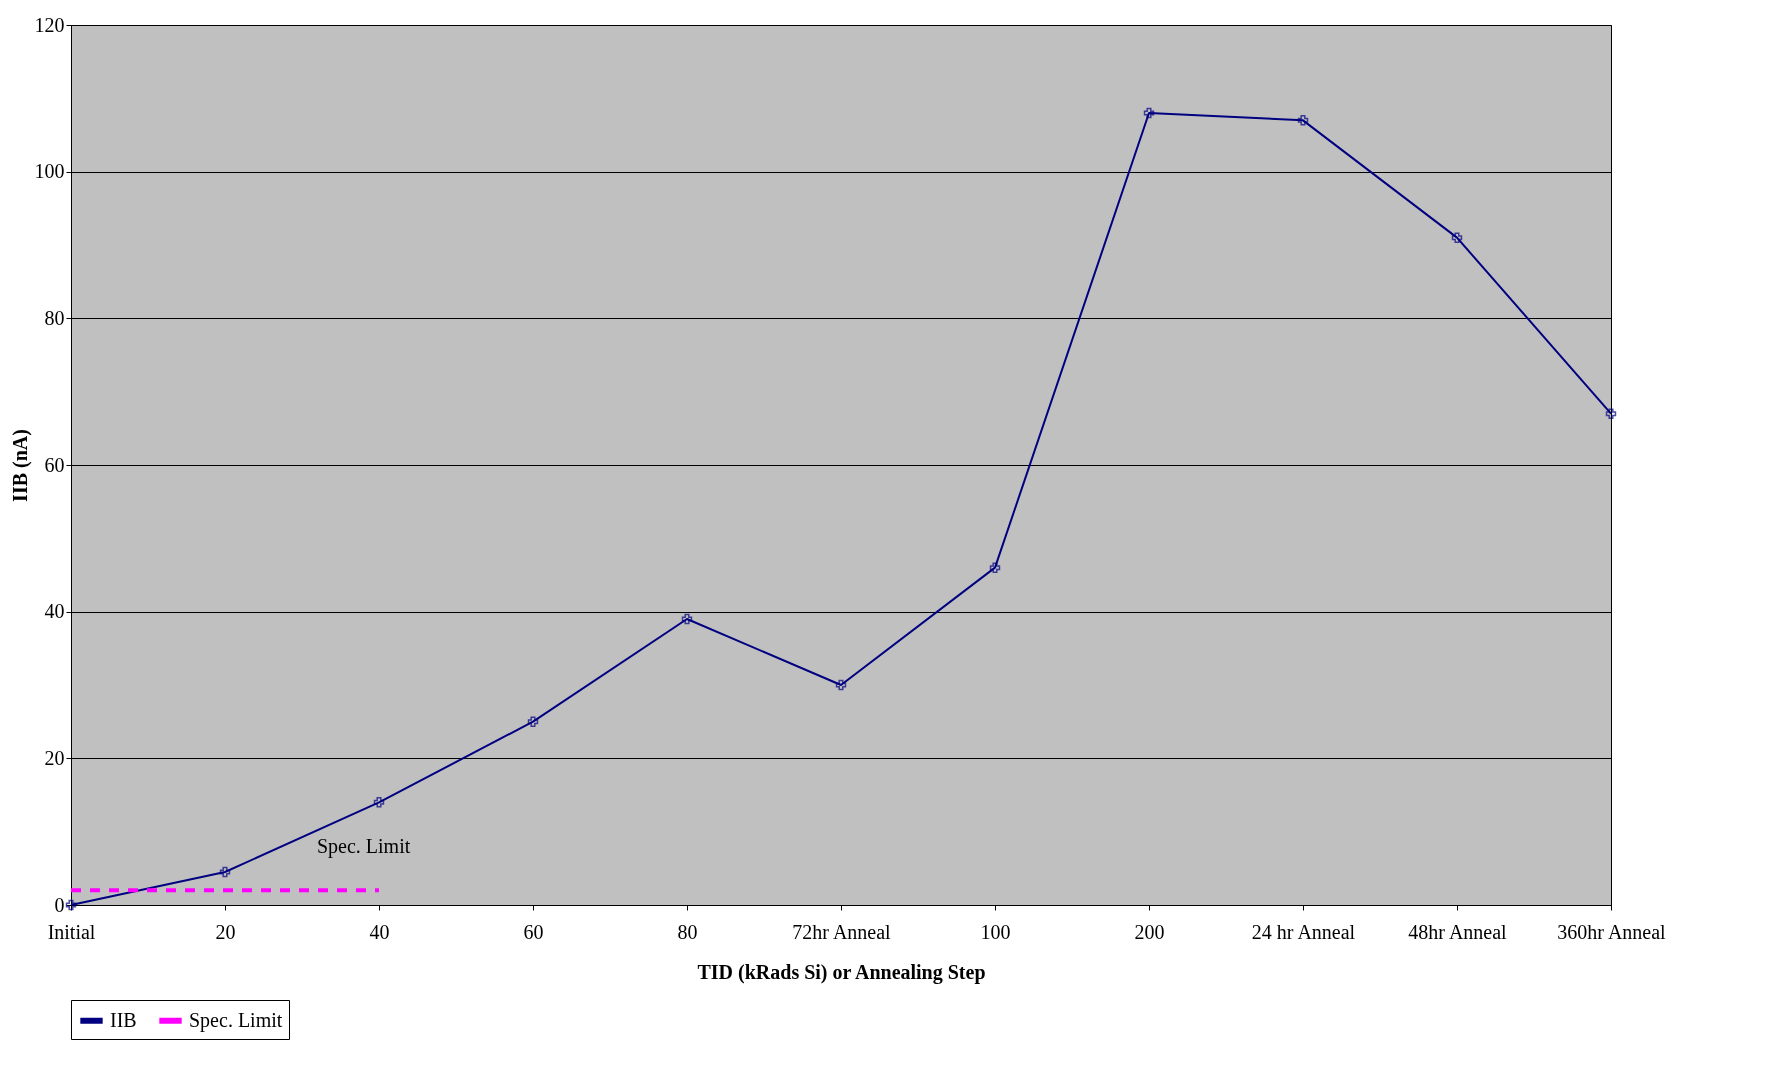  What do you see at coordinates (49, 24) in the screenshot?
I see `y-tick-label: 120` at bounding box center [49, 24].